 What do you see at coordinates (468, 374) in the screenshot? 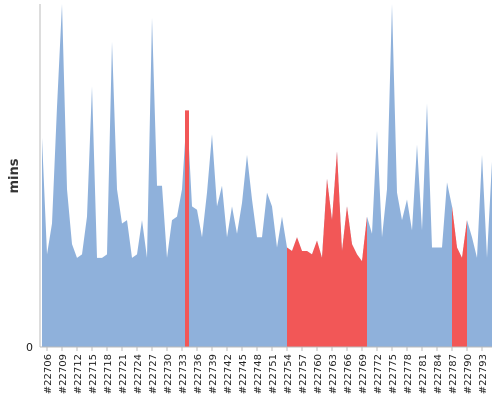
I see `x-tick-label: #22790` at bounding box center [468, 374].